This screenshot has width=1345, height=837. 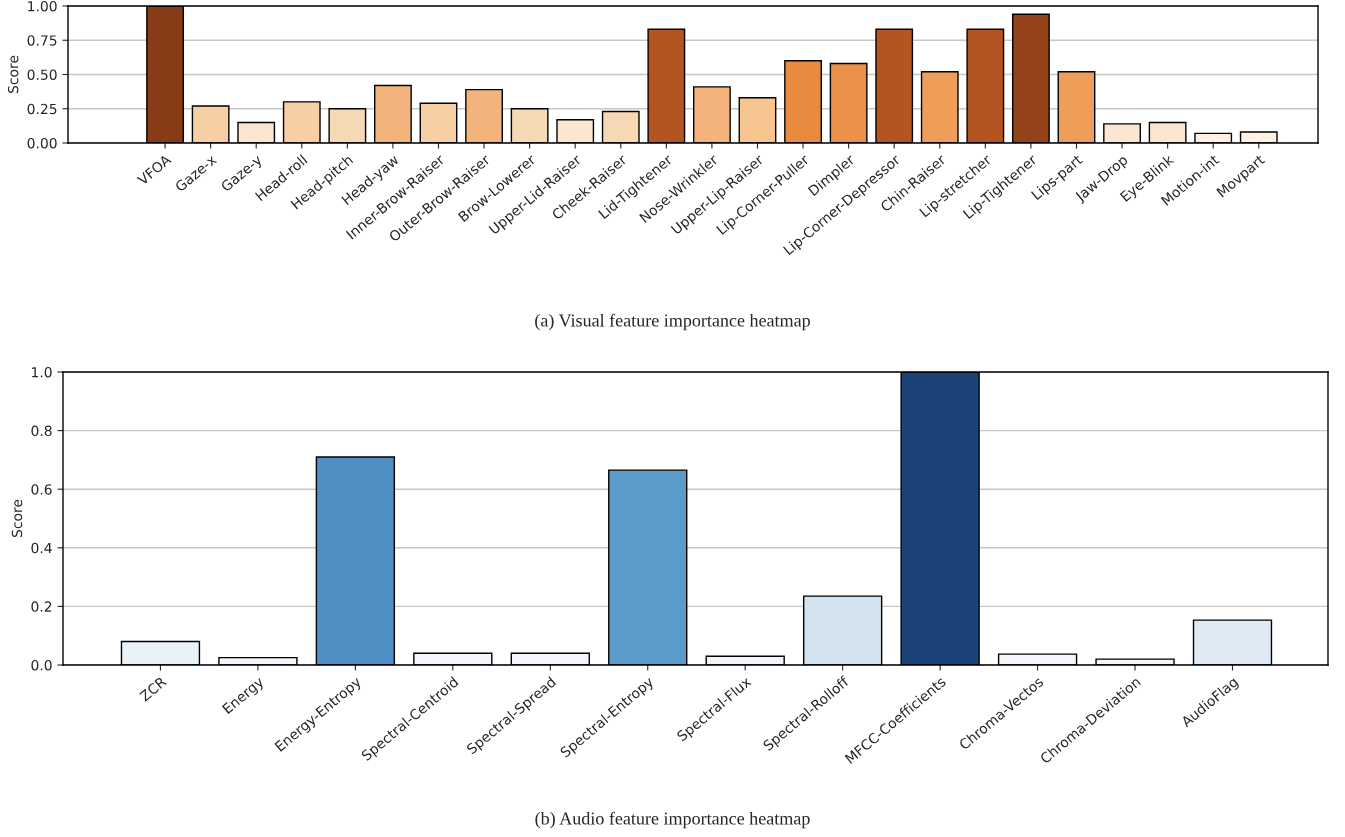 What do you see at coordinates (42, 372) in the screenshot?
I see `y-tick-label: 1.0` at bounding box center [42, 372].